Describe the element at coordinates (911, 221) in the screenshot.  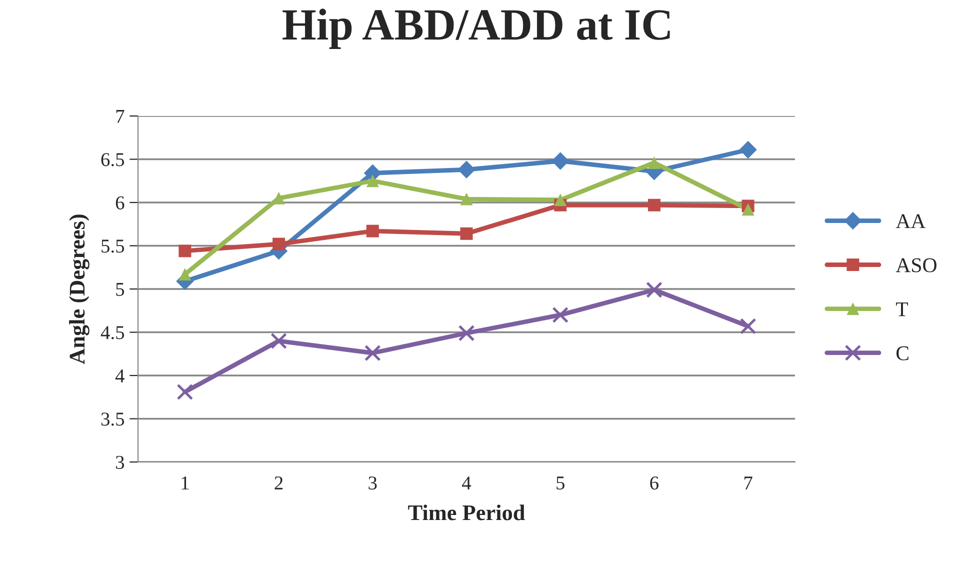
I see `legend-label: AA` at that location.